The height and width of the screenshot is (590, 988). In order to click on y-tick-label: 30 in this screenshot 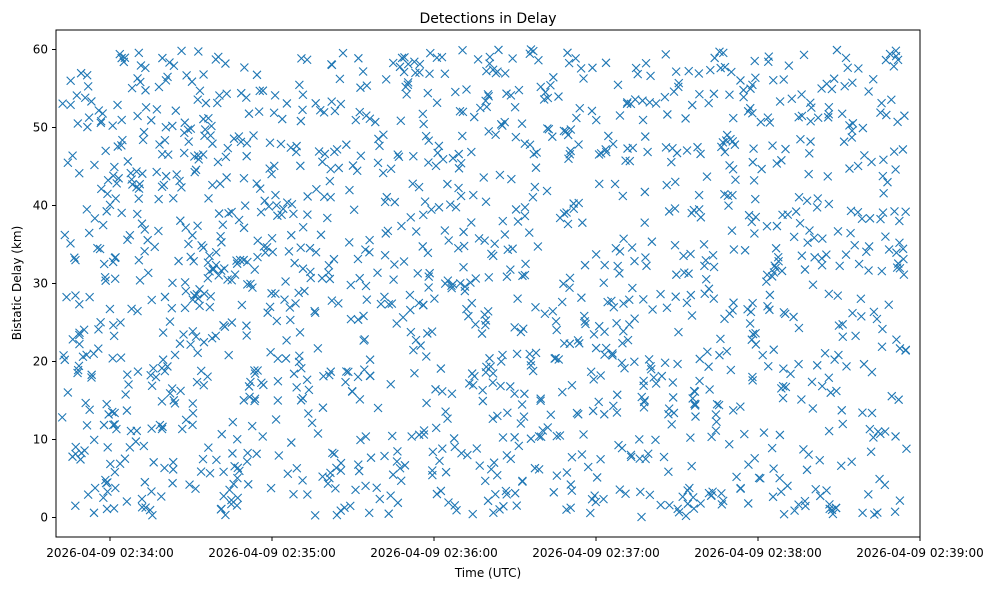, I will do `click(40, 284)`.